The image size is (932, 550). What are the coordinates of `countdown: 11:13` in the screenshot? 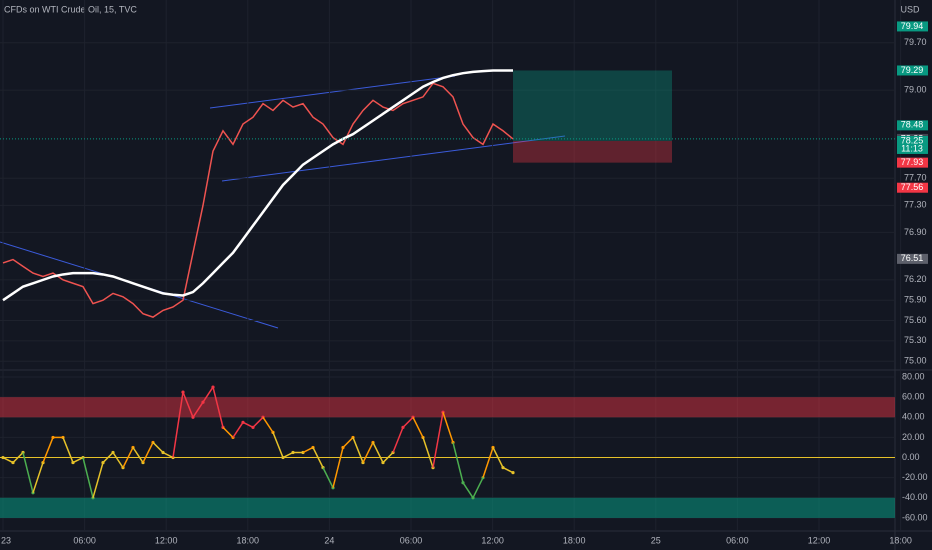 It's located at (912, 148).